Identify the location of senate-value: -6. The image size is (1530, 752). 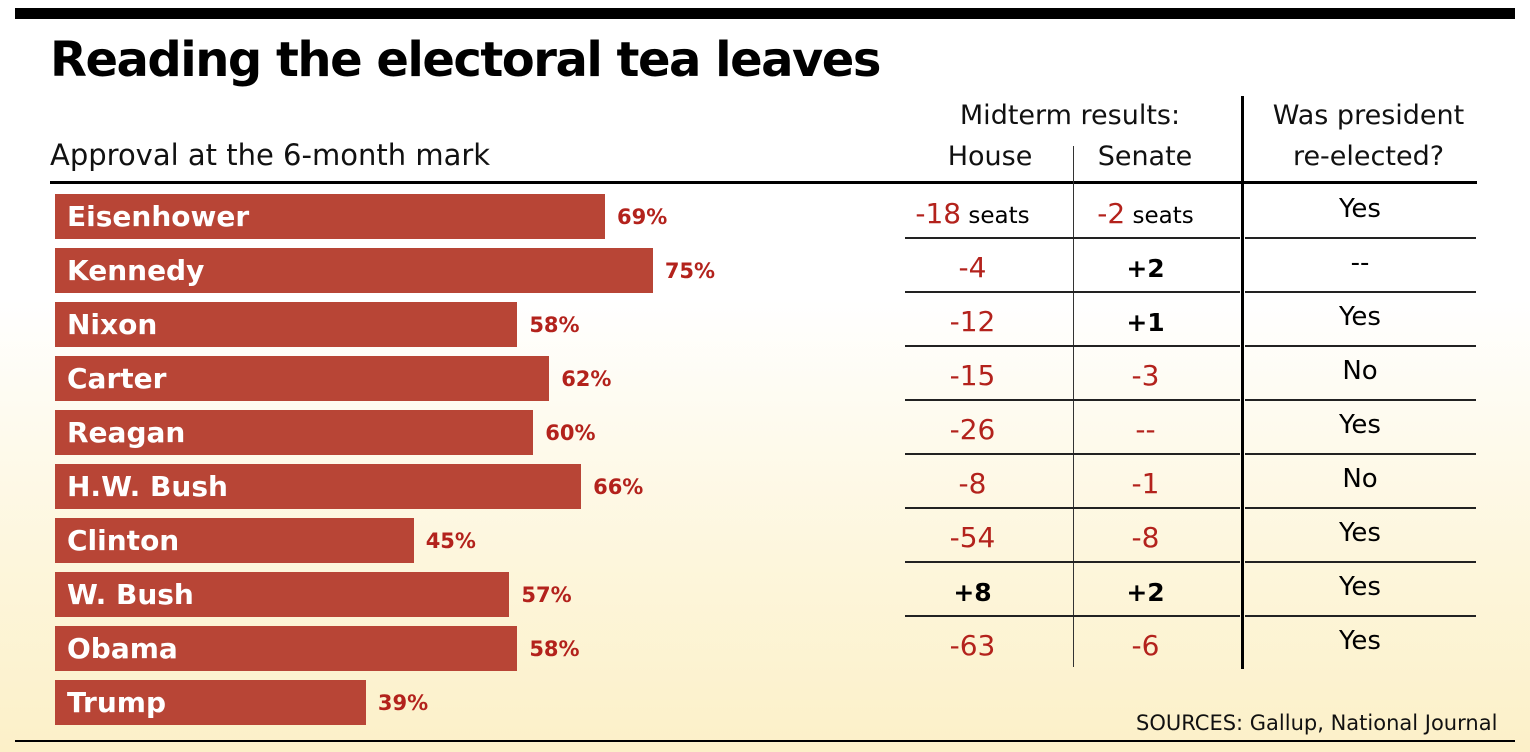
(1145, 645).